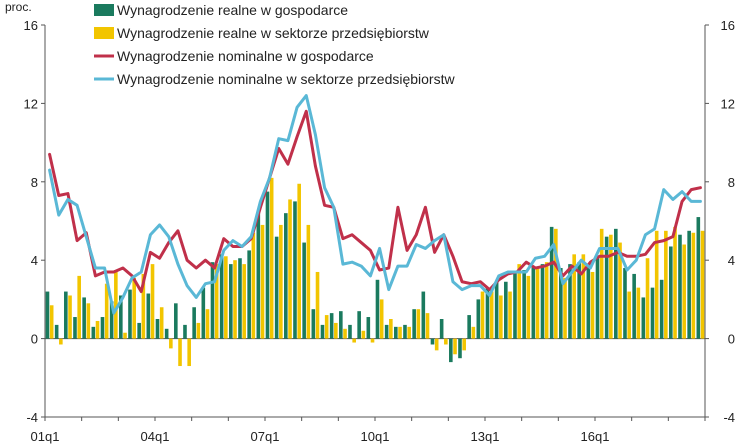 The height and width of the screenshot is (446, 746). Describe the element at coordinates (31, 103) in the screenshot. I see `y-tick-label-left: 12` at that location.